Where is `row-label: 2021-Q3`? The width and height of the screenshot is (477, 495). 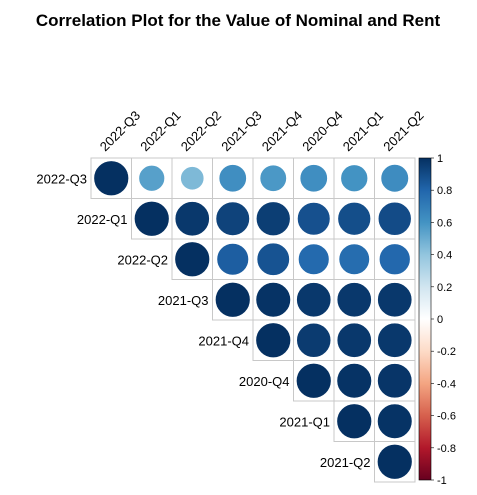 row-label: 2021-Q3 is located at coordinates (183, 300).